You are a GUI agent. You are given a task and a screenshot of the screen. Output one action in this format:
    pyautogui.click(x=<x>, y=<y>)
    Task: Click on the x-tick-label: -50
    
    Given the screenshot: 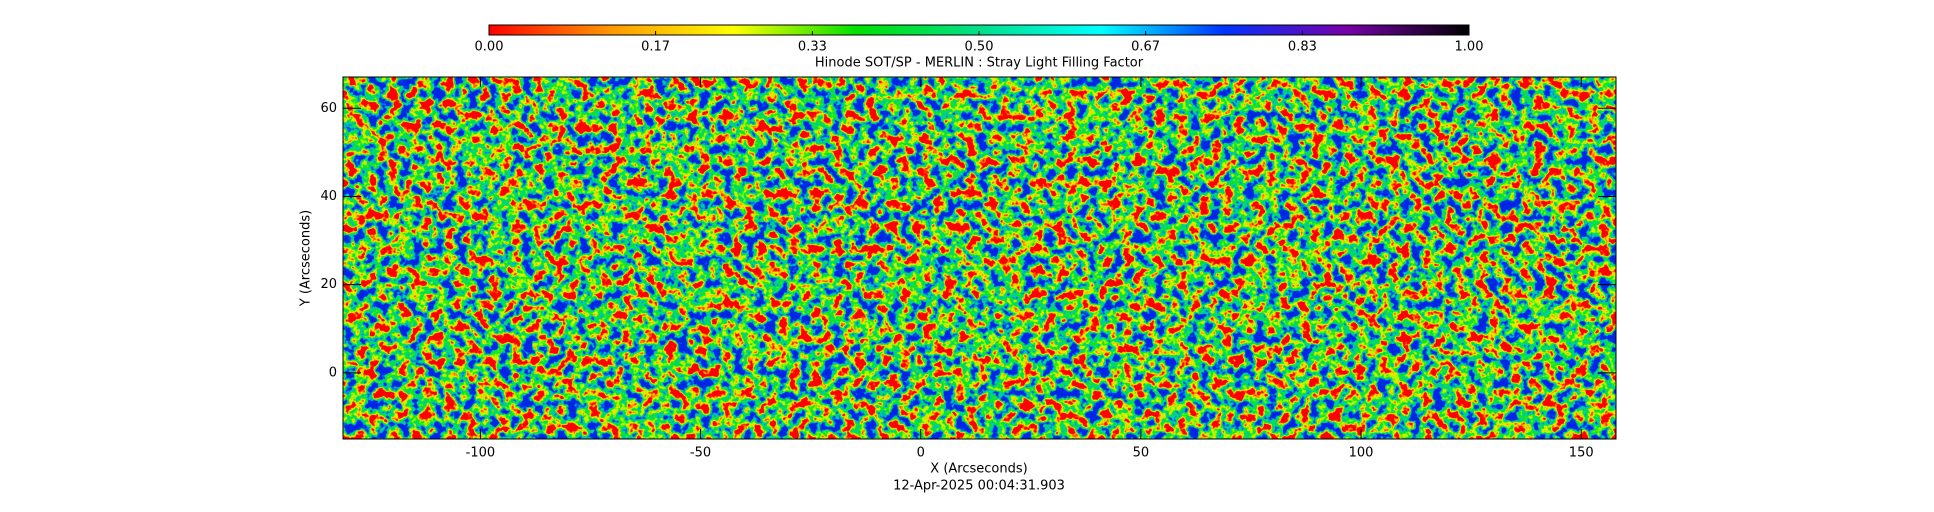 What is the action you would take?
    pyautogui.click(x=700, y=453)
    